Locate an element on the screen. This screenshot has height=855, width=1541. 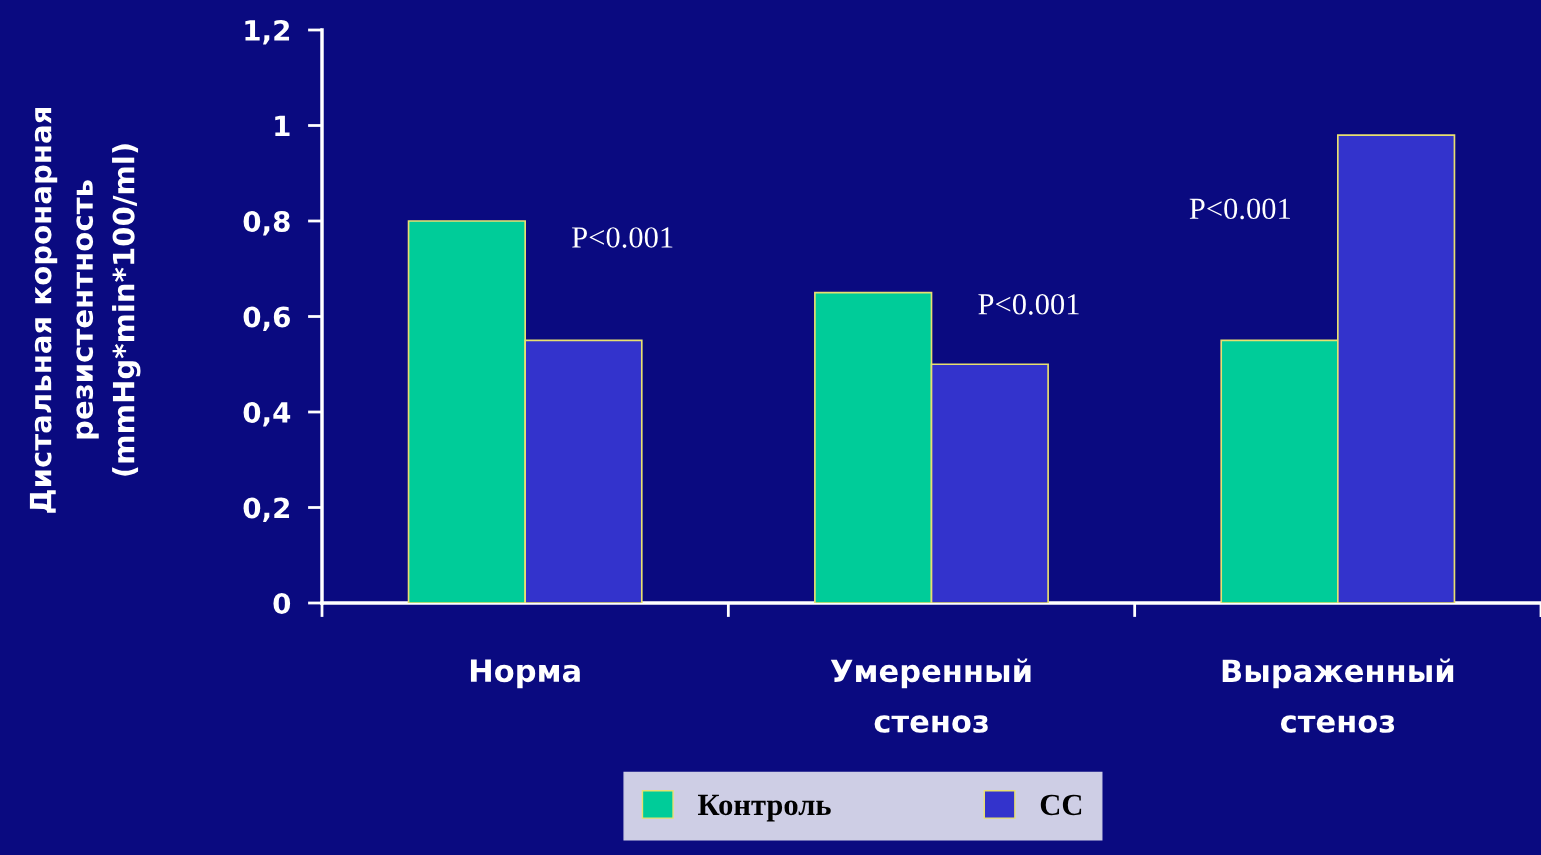
x-tick-label: Умеренный стеноз is located at coordinates (930, 695).